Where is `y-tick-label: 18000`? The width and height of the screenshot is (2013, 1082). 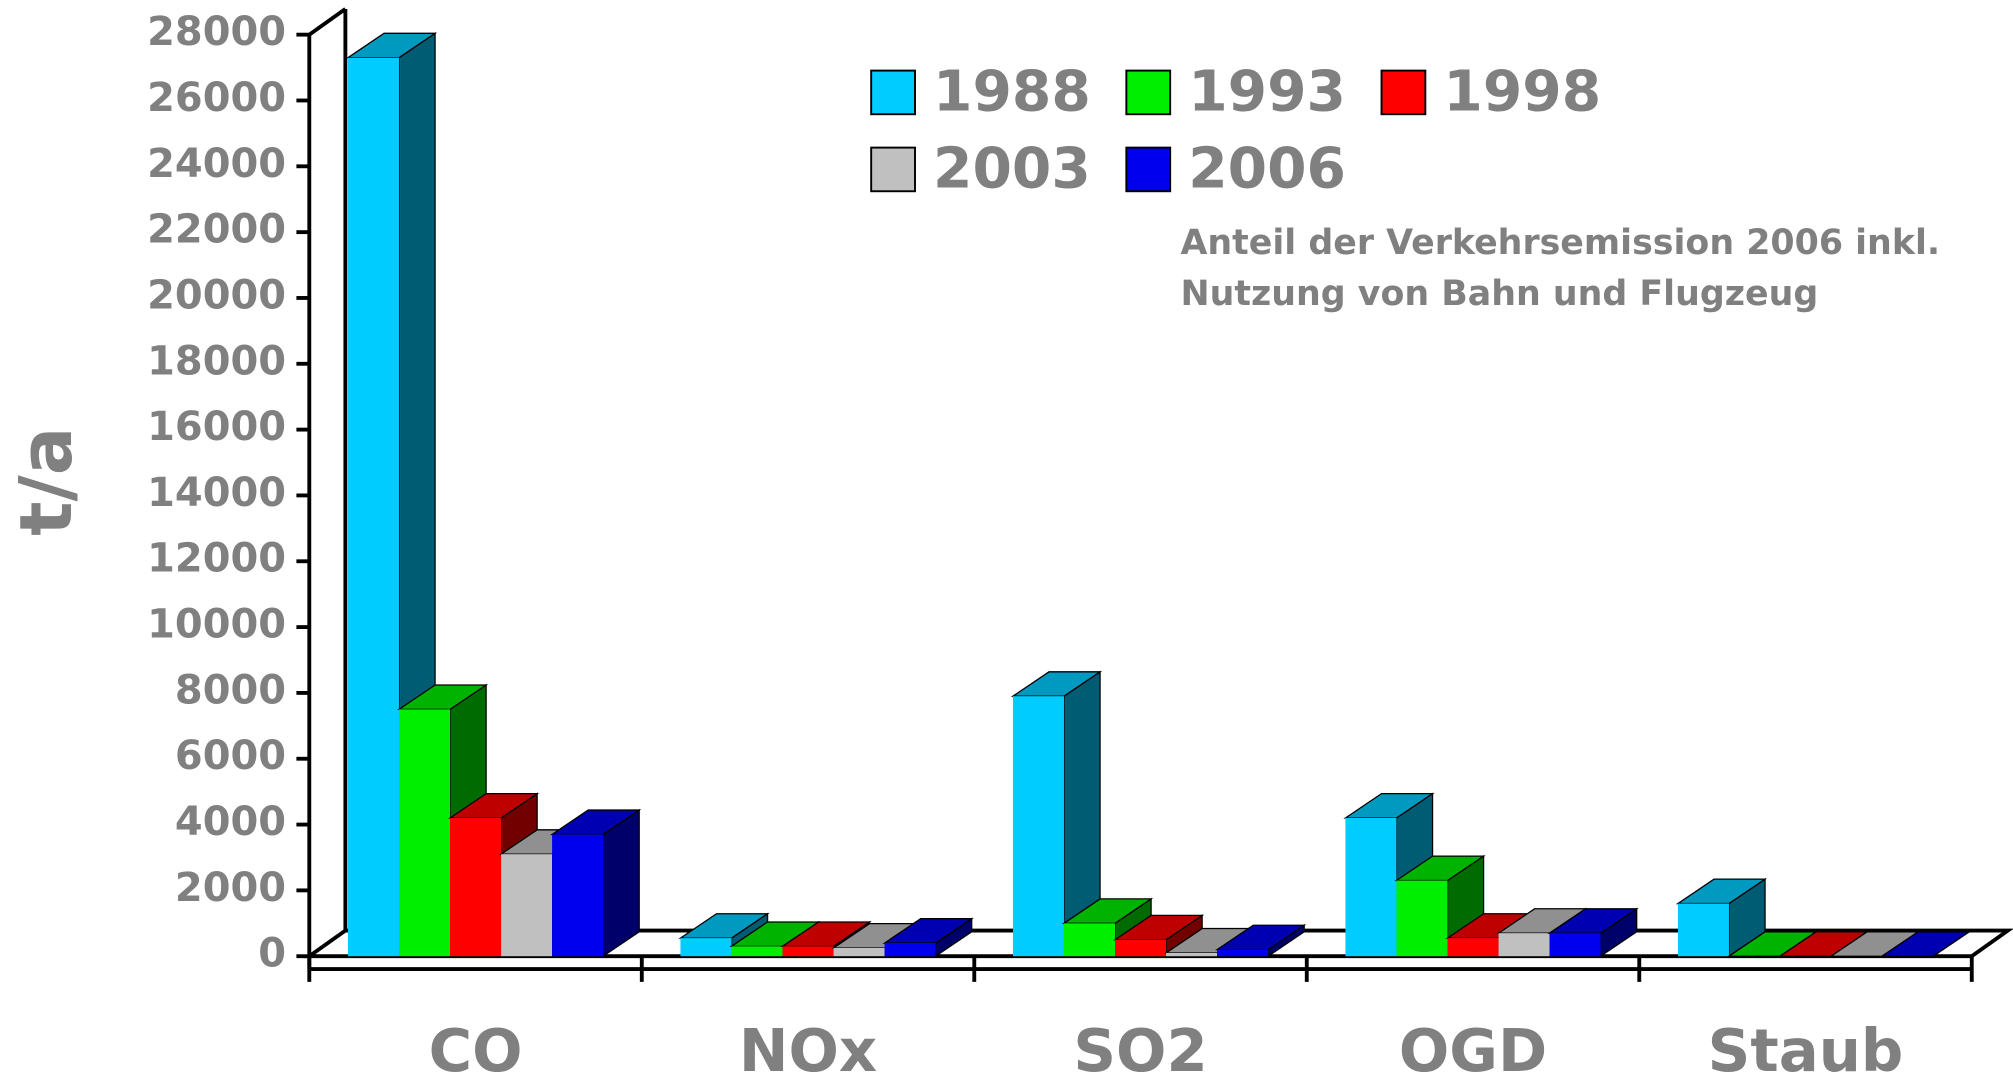 y-tick-label: 18000 is located at coordinates (216, 361).